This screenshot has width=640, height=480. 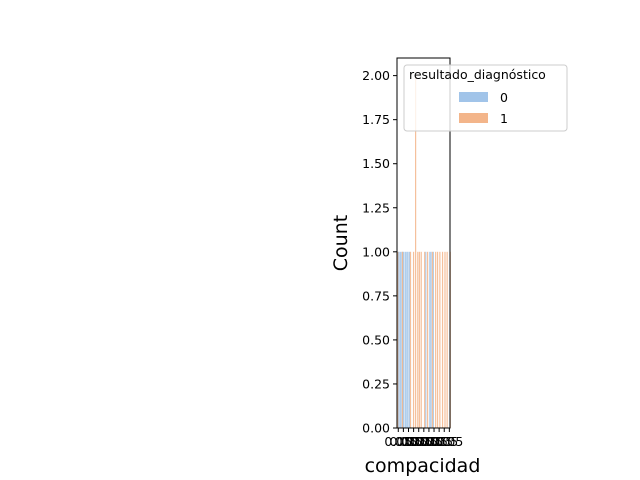 I want to click on y-tick-label: 2.00, so click(x=376, y=75).